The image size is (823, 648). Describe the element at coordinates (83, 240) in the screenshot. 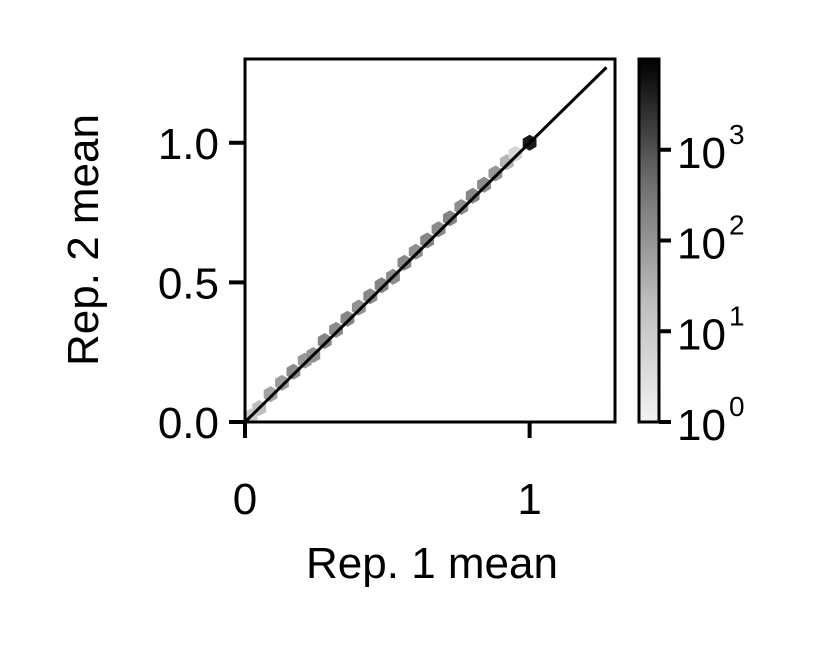

I see `y-axis-title: Rep. 2 mean` at that location.